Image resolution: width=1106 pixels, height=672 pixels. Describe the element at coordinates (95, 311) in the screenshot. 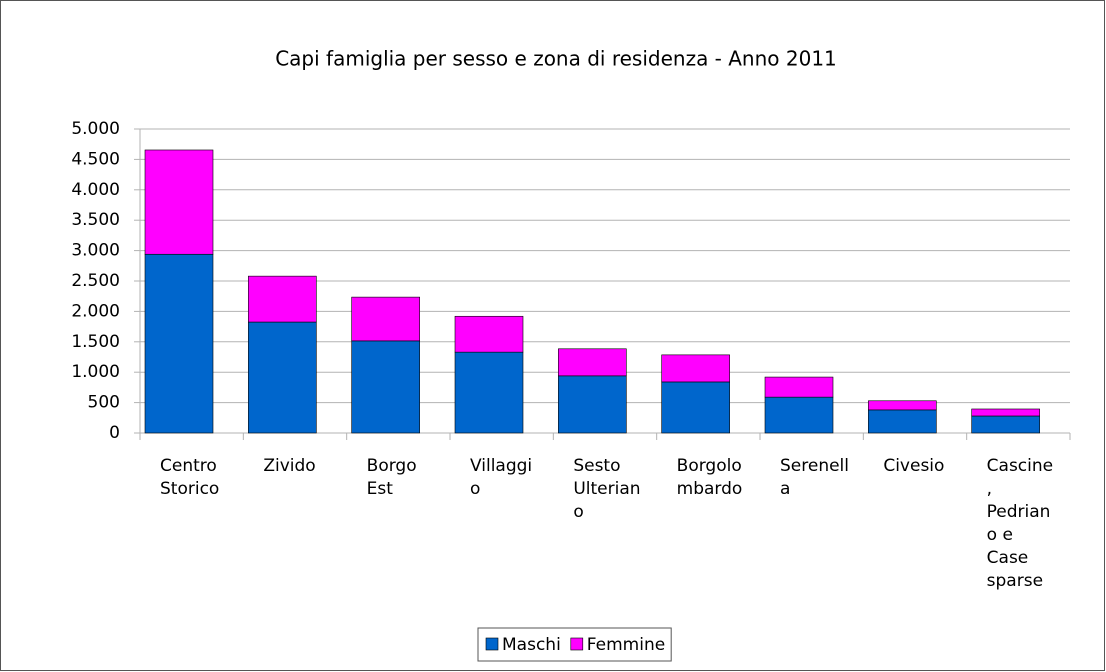

I see `y-tick-label: 2.000` at that location.